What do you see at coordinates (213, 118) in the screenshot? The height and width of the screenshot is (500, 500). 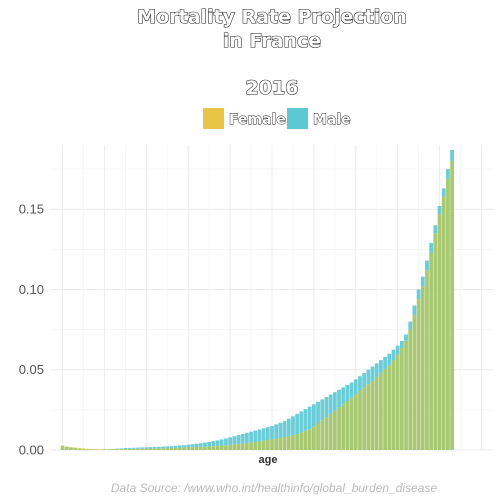 I see `legend-swatch-female` at bounding box center [213, 118].